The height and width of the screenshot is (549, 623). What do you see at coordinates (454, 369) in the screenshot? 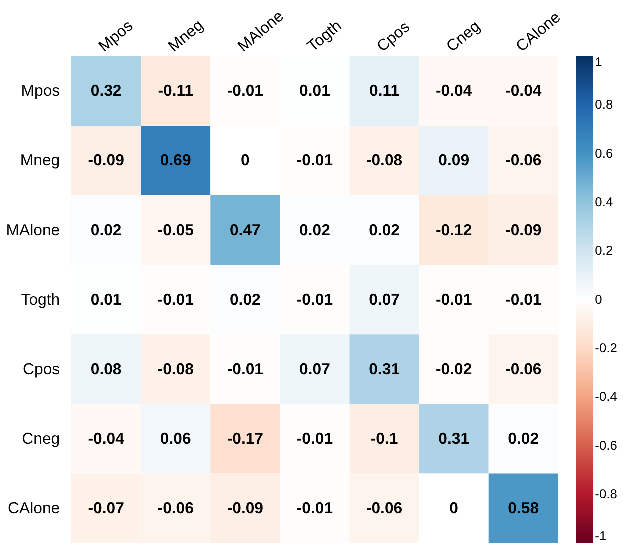
I see `data-label: -0.02` at bounding box center [454, 369].